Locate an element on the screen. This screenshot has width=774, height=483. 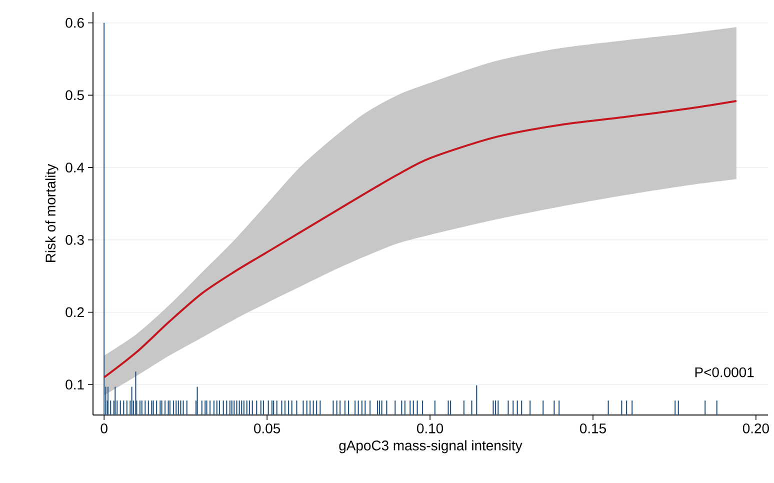
y-axis-title: Risk of mortality is located at coordinates (51, 213).